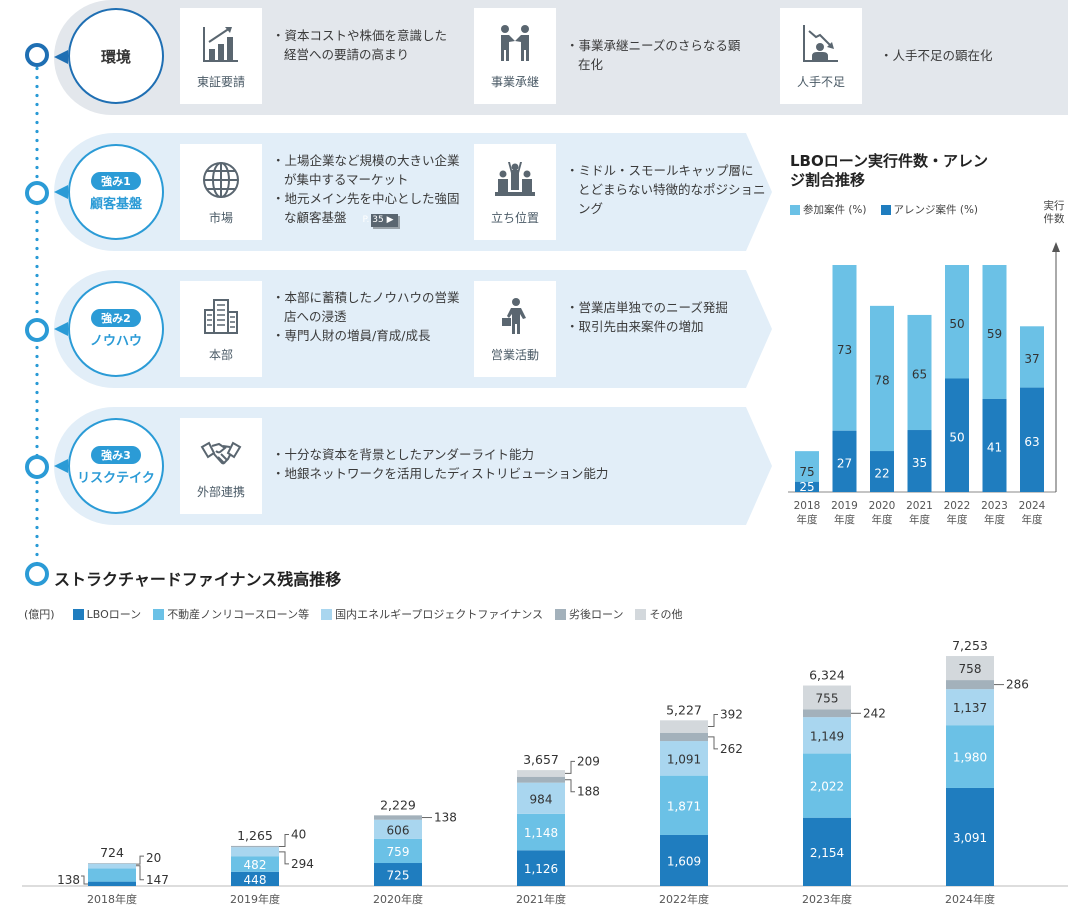 Image resolution: width=1068 pixels, height=907 pixels. I want to click on data-label-arrangement: 41, so click(994, 447).